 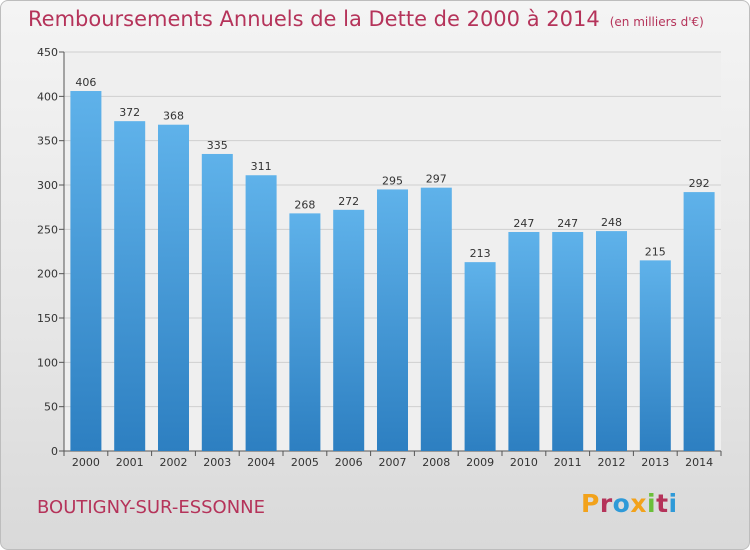 What do you see at coordinates (655, 462) in the screenshot?
I see `x-tick-label-2013: 2013` at bounding box center [655, 462].